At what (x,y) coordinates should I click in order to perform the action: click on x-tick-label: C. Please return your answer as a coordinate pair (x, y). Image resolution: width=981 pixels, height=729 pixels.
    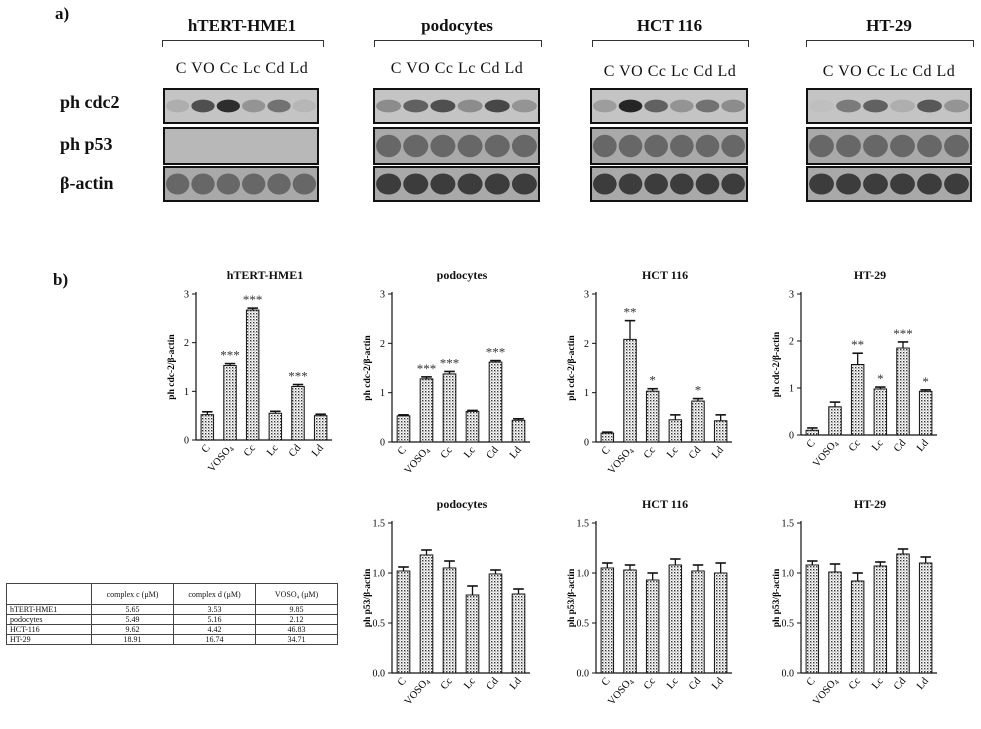
    Looking at the image, I should click on (606, 451).